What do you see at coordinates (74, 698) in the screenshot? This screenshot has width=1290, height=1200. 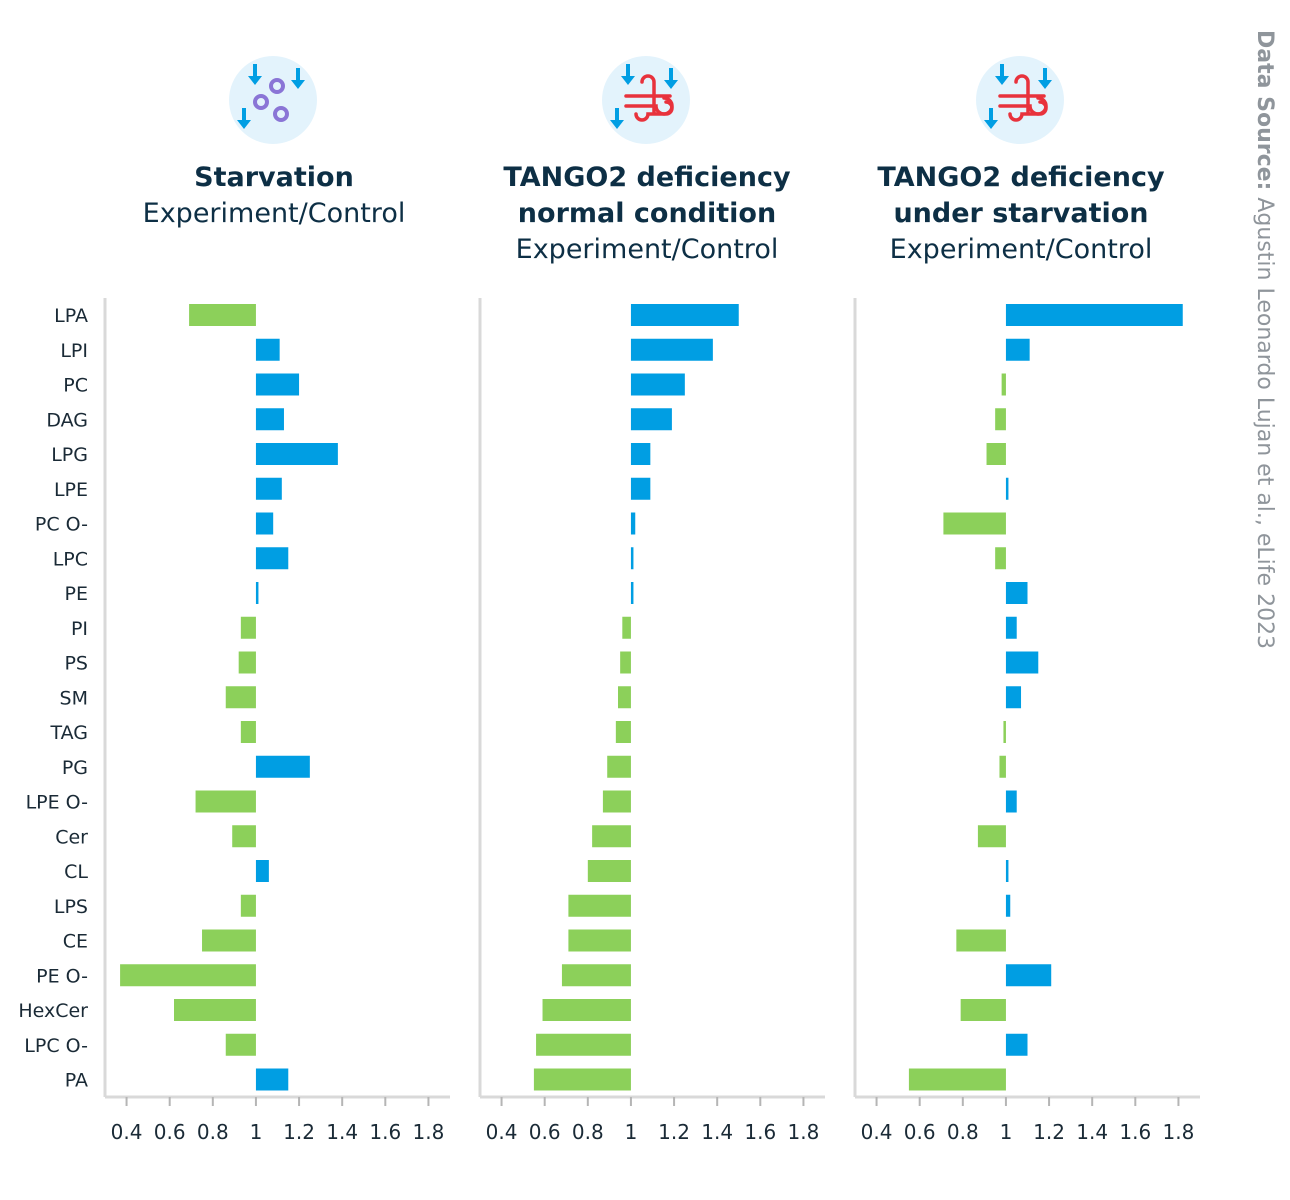 I see `category-label: SM` at bounding box center [74, 698].